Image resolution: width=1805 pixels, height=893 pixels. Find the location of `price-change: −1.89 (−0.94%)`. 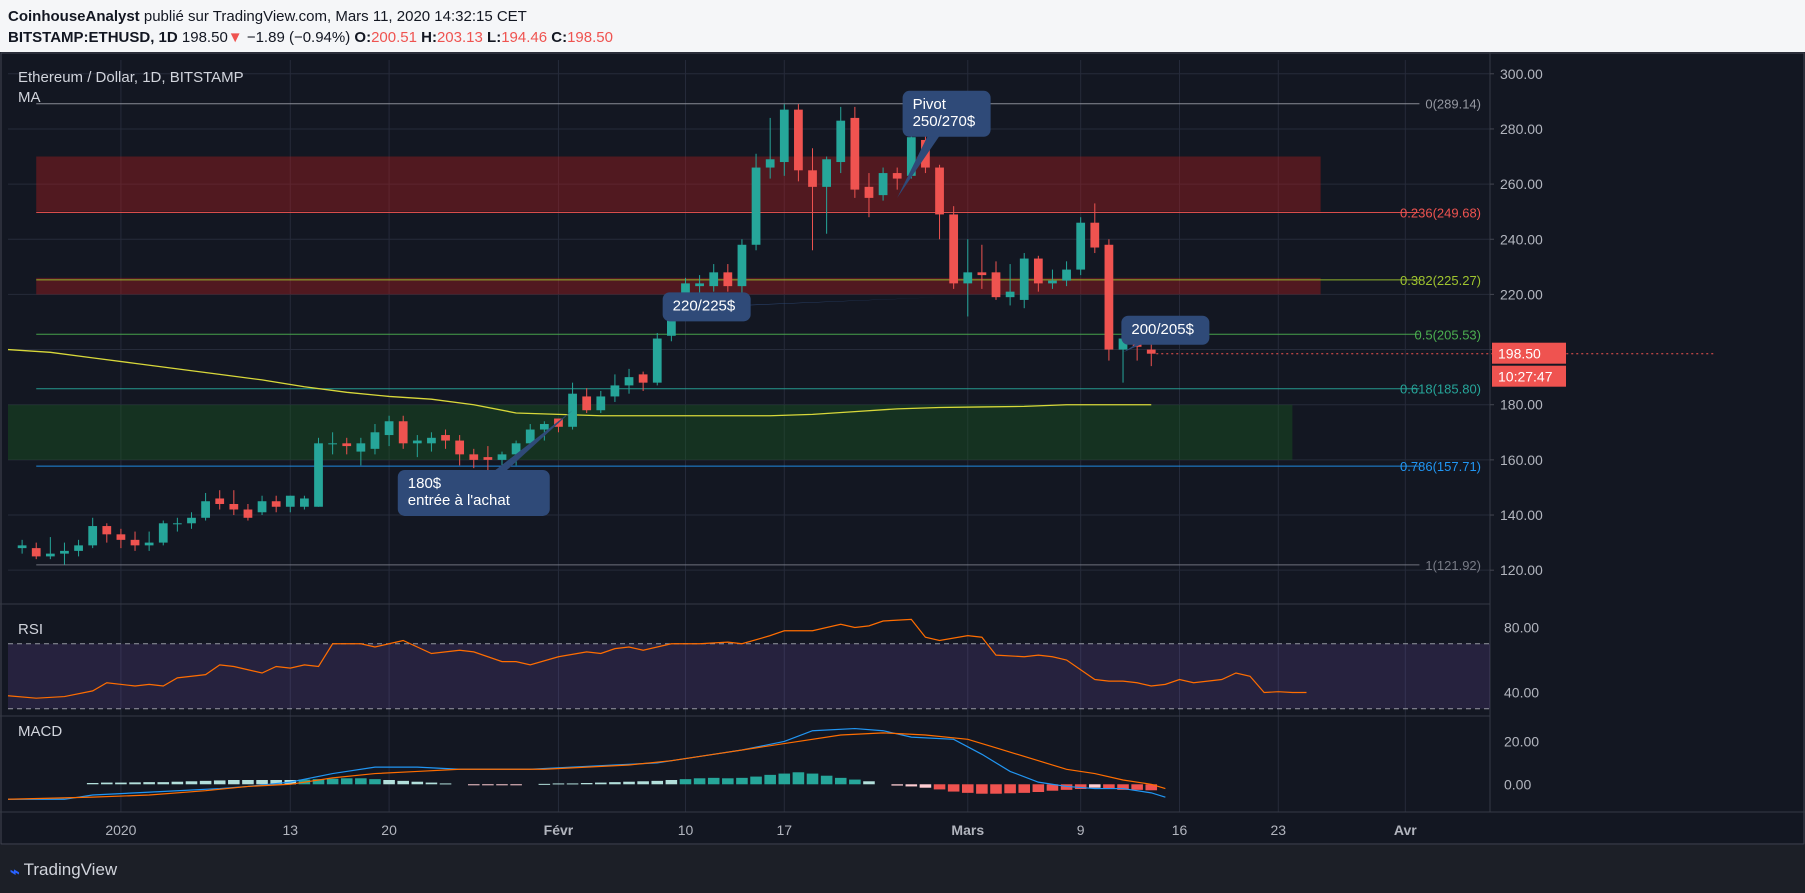

price-change: −1.89 (−0.94%) is located at coordinates (298, 37).